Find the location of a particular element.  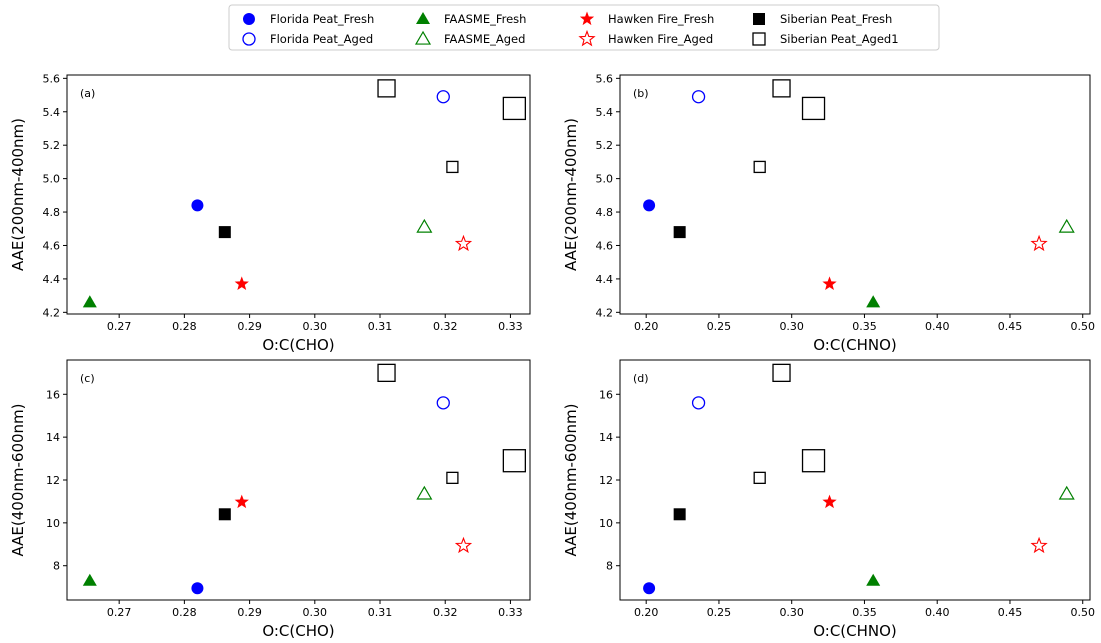

legend-item: FAASME_Aged is located at coordinates (469, 38).